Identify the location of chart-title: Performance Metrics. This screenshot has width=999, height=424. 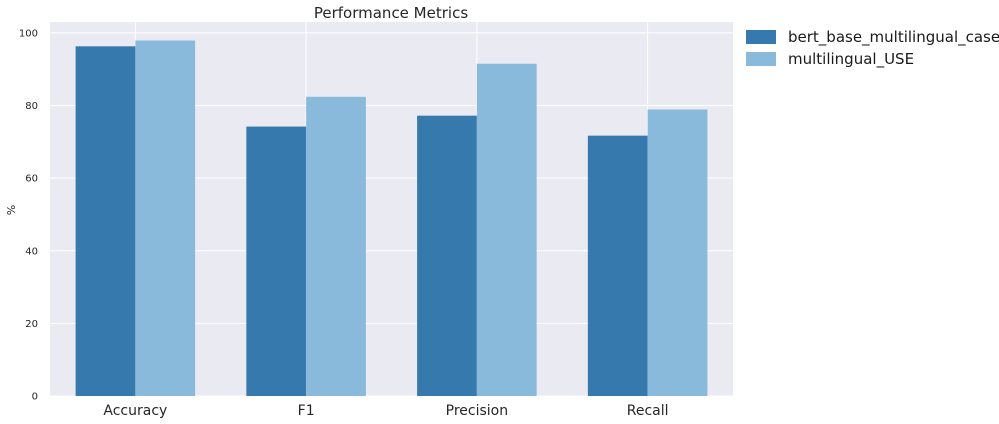
(391, 13).